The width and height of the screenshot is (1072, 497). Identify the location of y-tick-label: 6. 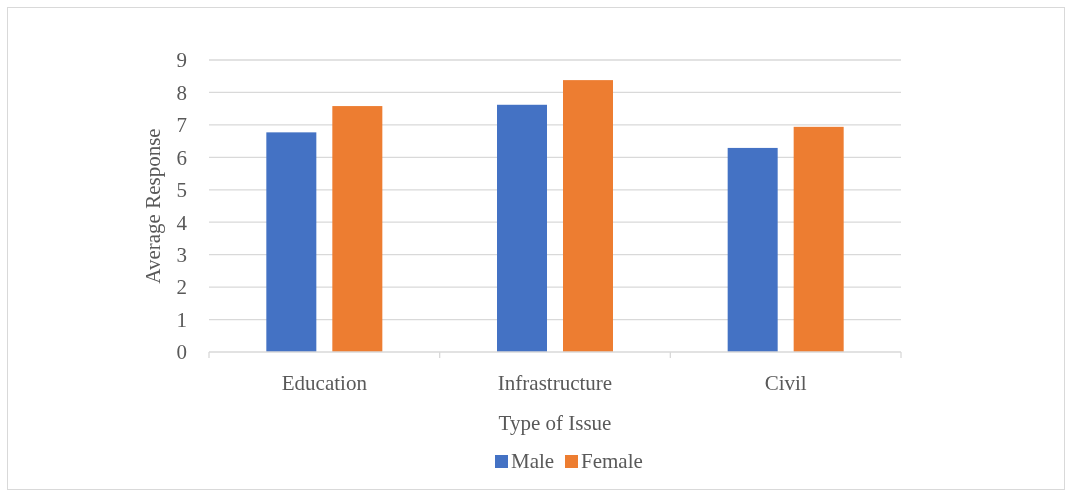
(181, 157).